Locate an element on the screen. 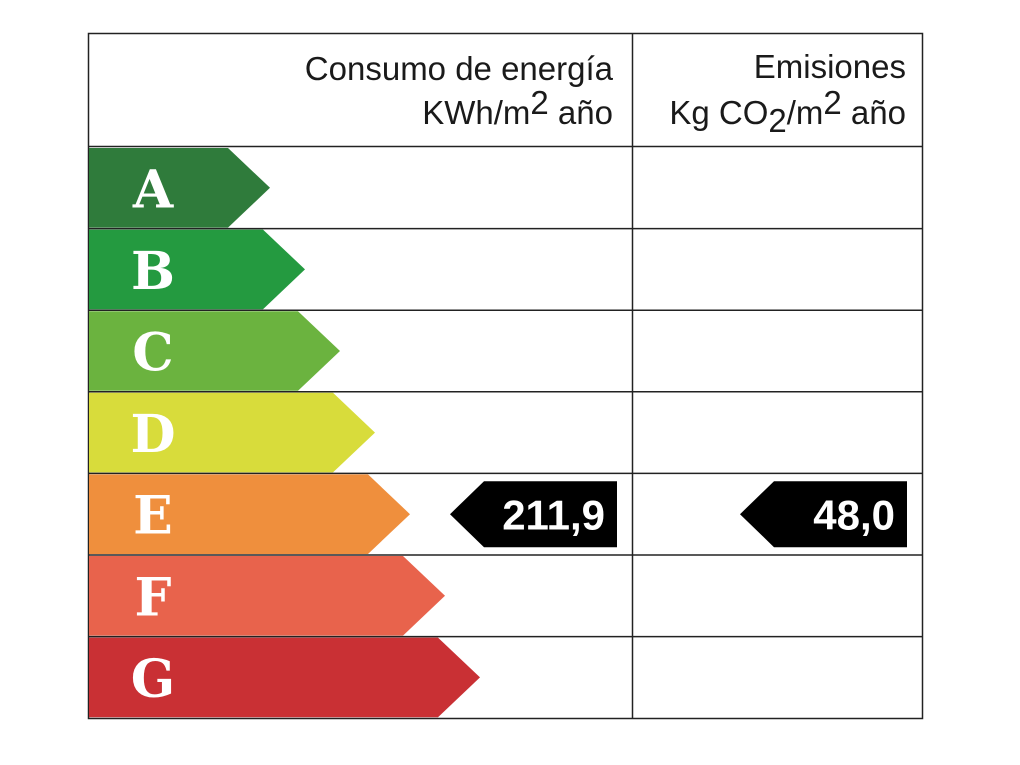 The width and height of the screenshot is (1020, 765). emissions-unit: Kg CO2/m2 año is located at coordinates (787, 111).